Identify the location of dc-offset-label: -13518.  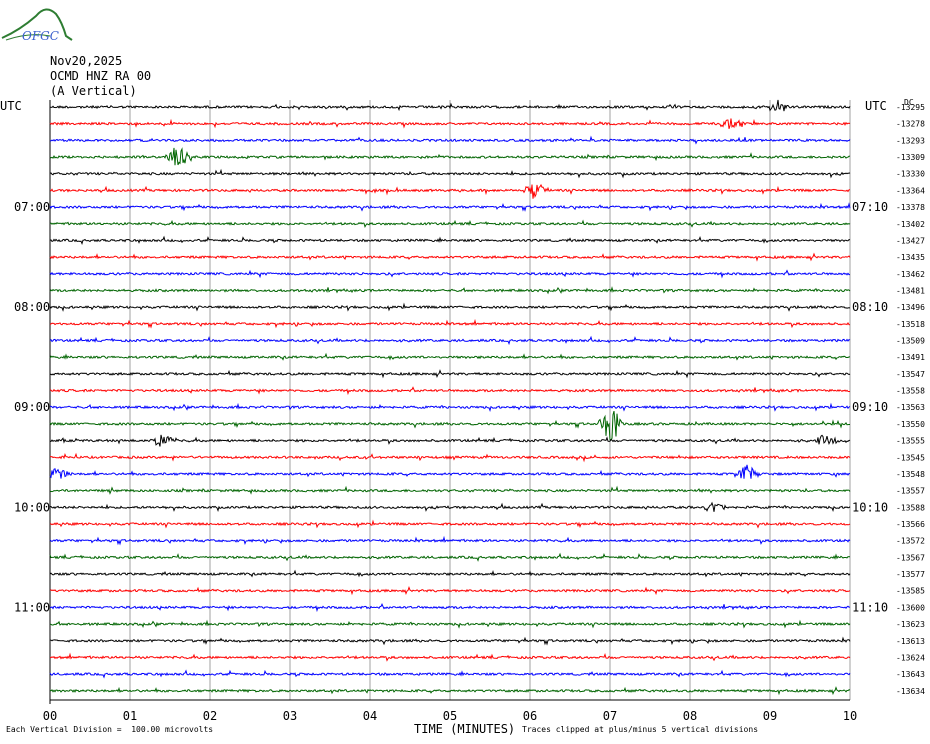
(910, 324).